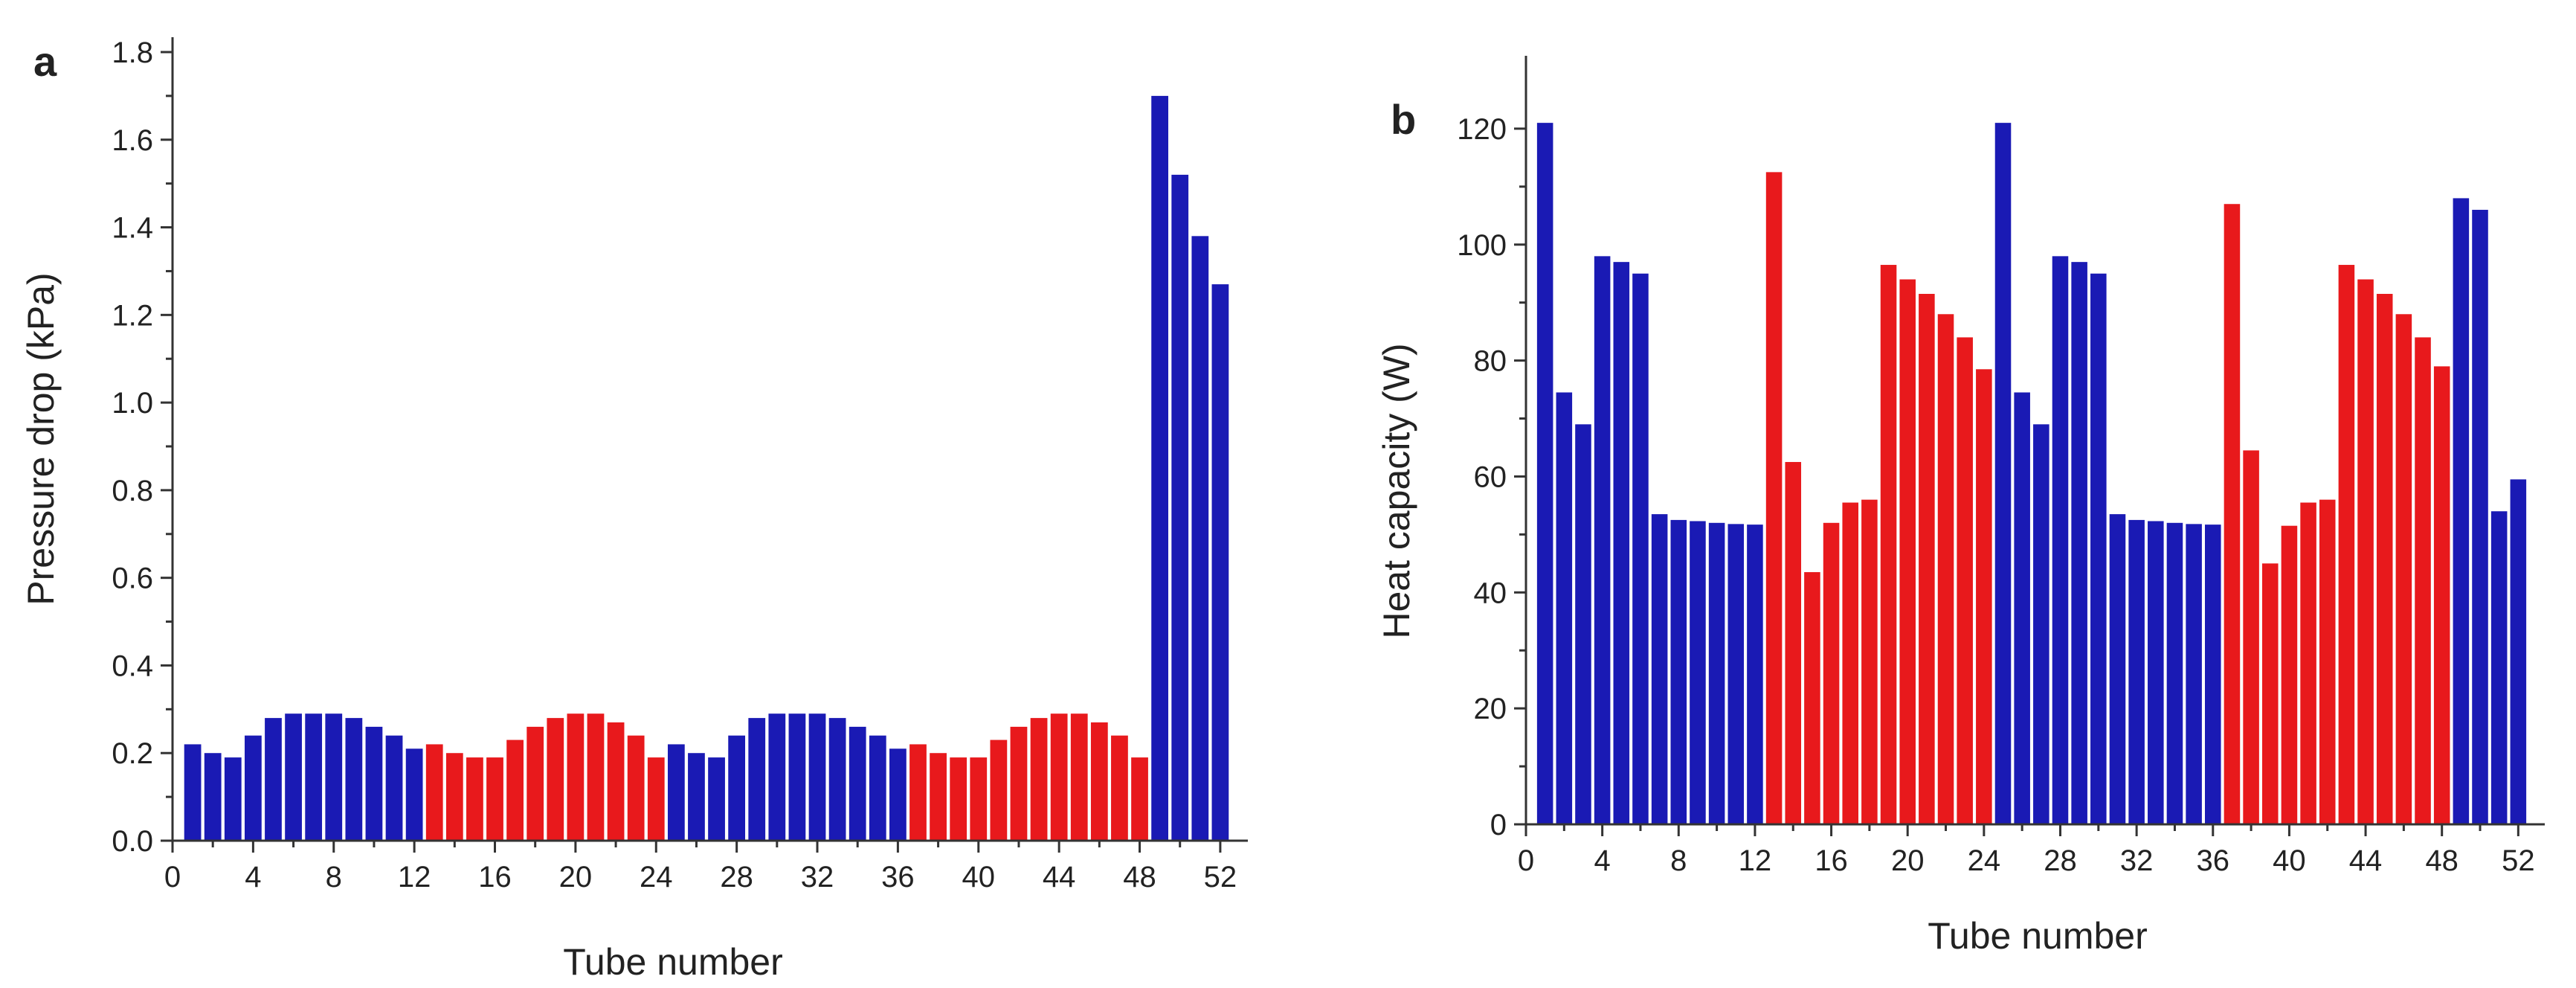 The height and width of the screenshot is (988, 2576). What do you see at coordinates (132, 53) in the screenshot?
I see `y-tick-label-a: 1.8` at bounding box center [132, 53].